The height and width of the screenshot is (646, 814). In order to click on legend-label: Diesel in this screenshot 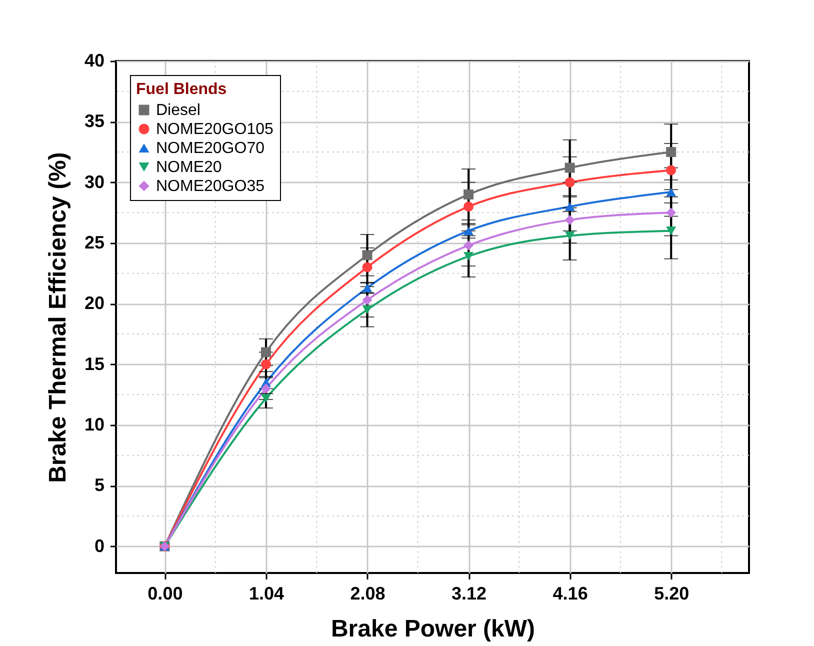, I will do `click(178, 110)`.